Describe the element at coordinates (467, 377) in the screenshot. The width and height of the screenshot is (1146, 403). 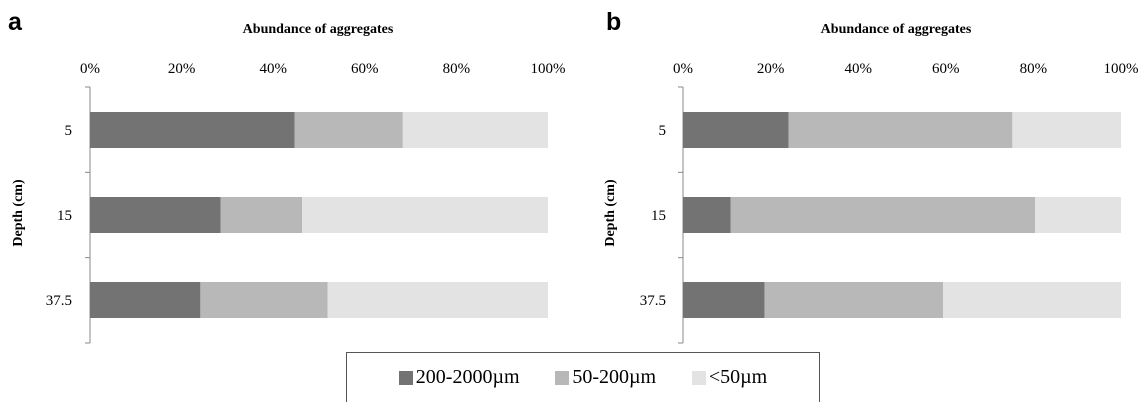
I see `legend-label-coarse: 200-2000µm` at that location.